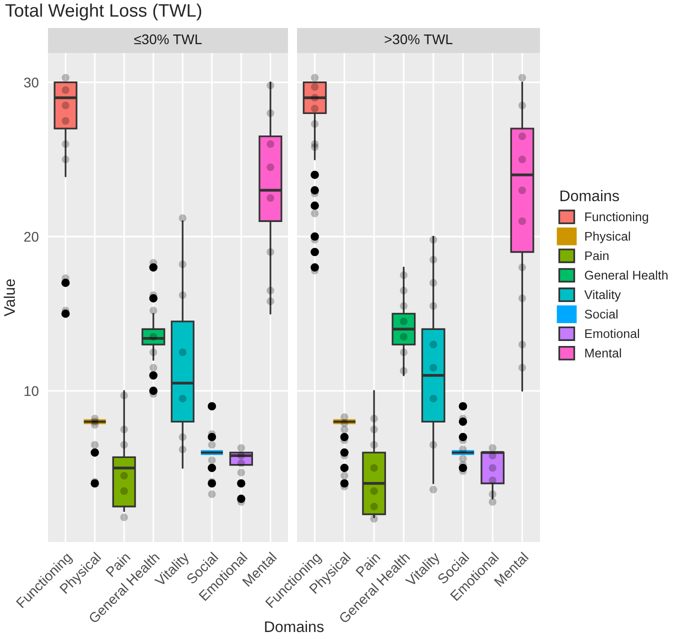 Image resolution: width=688 pixels, height=639 pixels. What do you see at coordinates (9, 297) in the screenshot?
I see `y-axis-title: Value` at bounding box center [9, 297].